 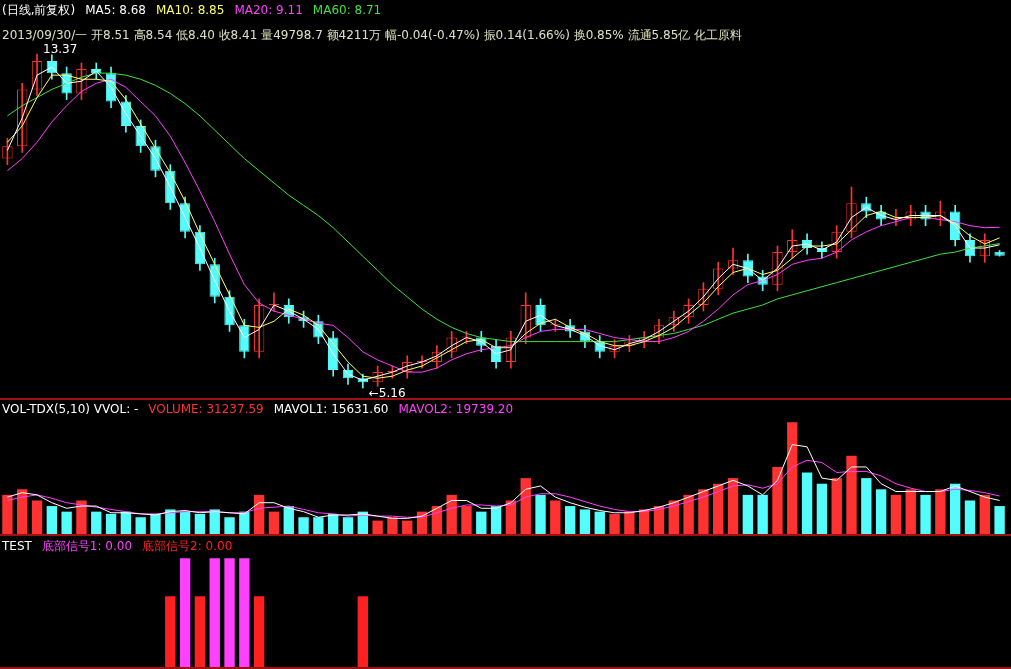 I want to click on chart-title: (日线,前复权), so click(x=39, y=10).